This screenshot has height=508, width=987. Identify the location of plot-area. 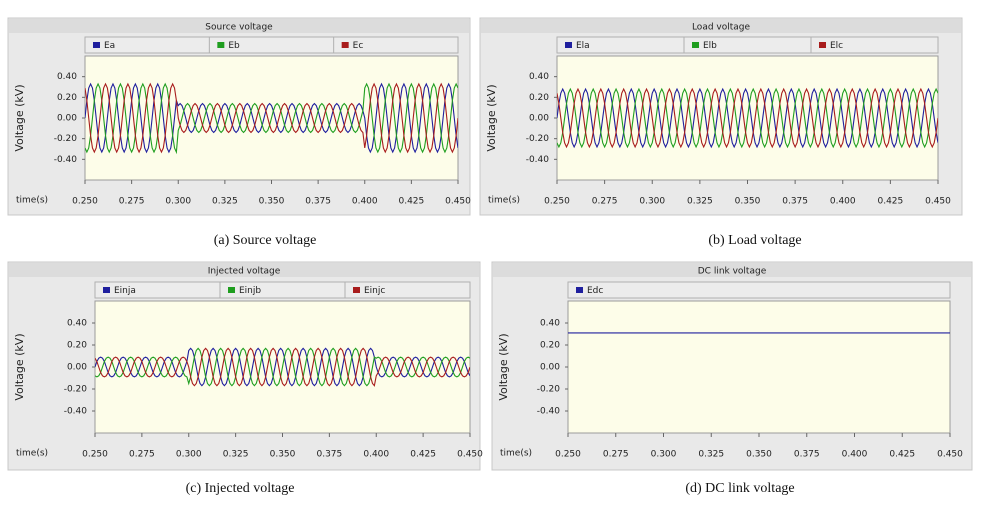
(759, 367).